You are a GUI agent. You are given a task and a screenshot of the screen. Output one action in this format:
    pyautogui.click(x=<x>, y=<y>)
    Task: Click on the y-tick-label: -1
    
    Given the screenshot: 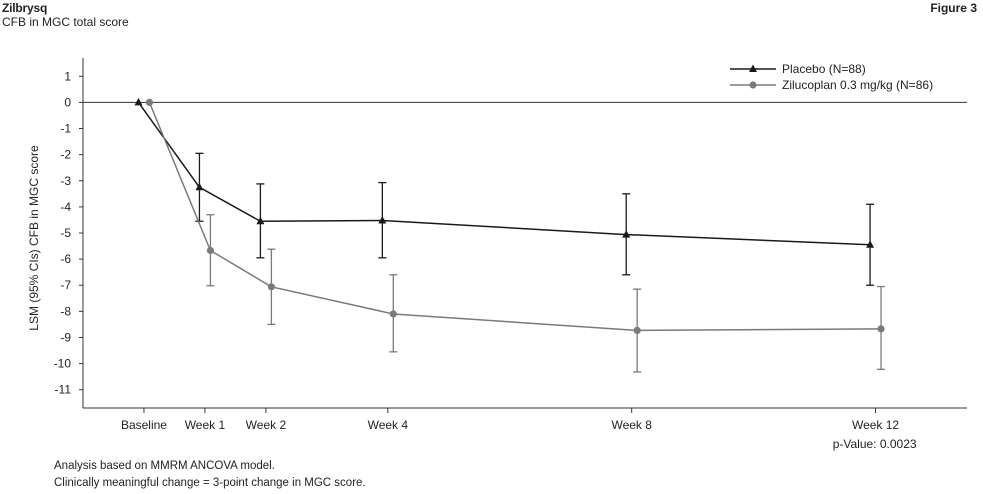 What is the action you would take?
    pyautogui.click(x=65, y=129)
    